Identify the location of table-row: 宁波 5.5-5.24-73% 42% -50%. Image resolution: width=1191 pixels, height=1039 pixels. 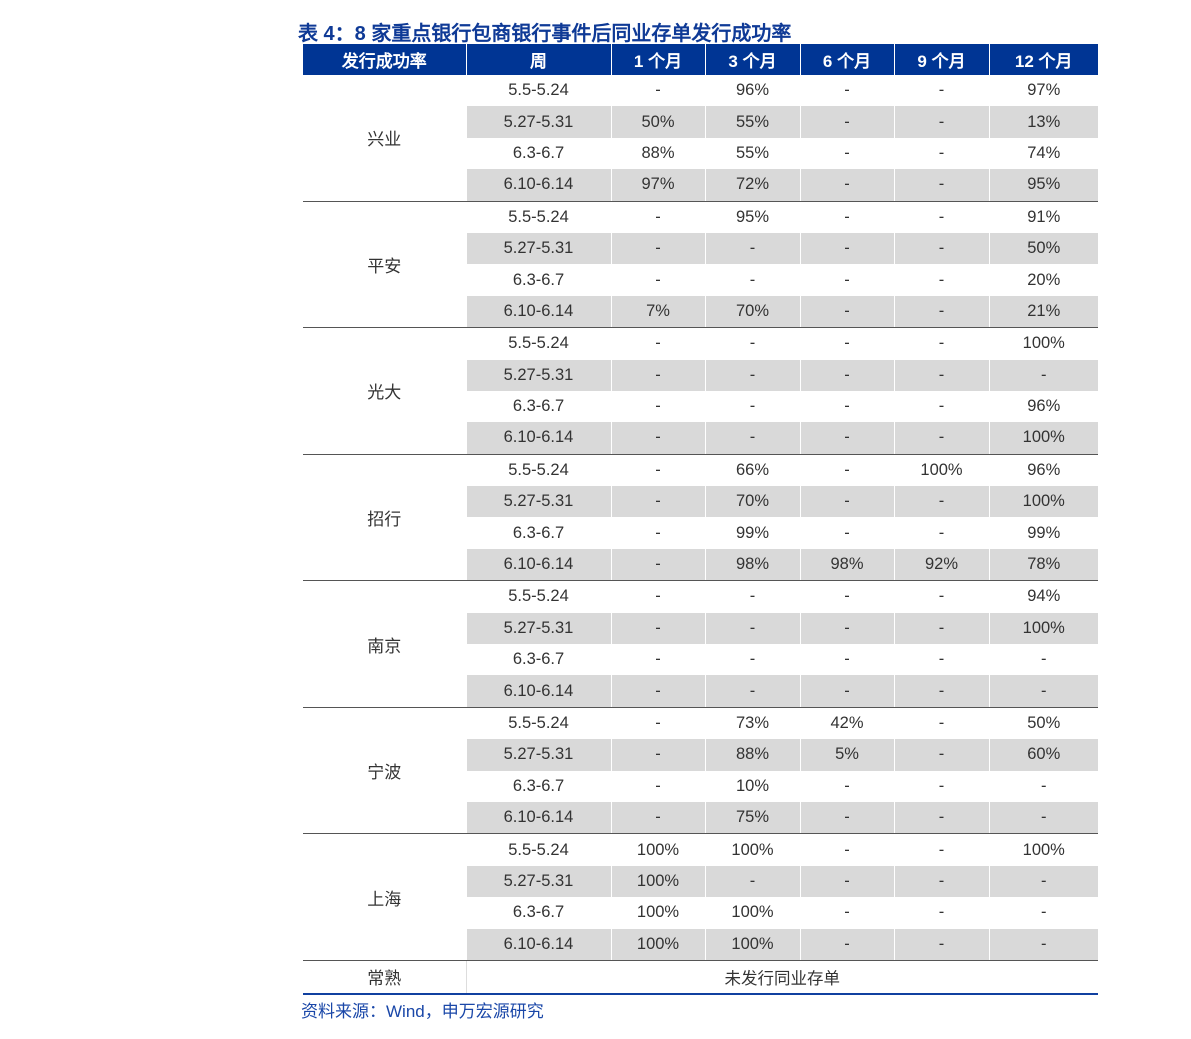
(700, 771).